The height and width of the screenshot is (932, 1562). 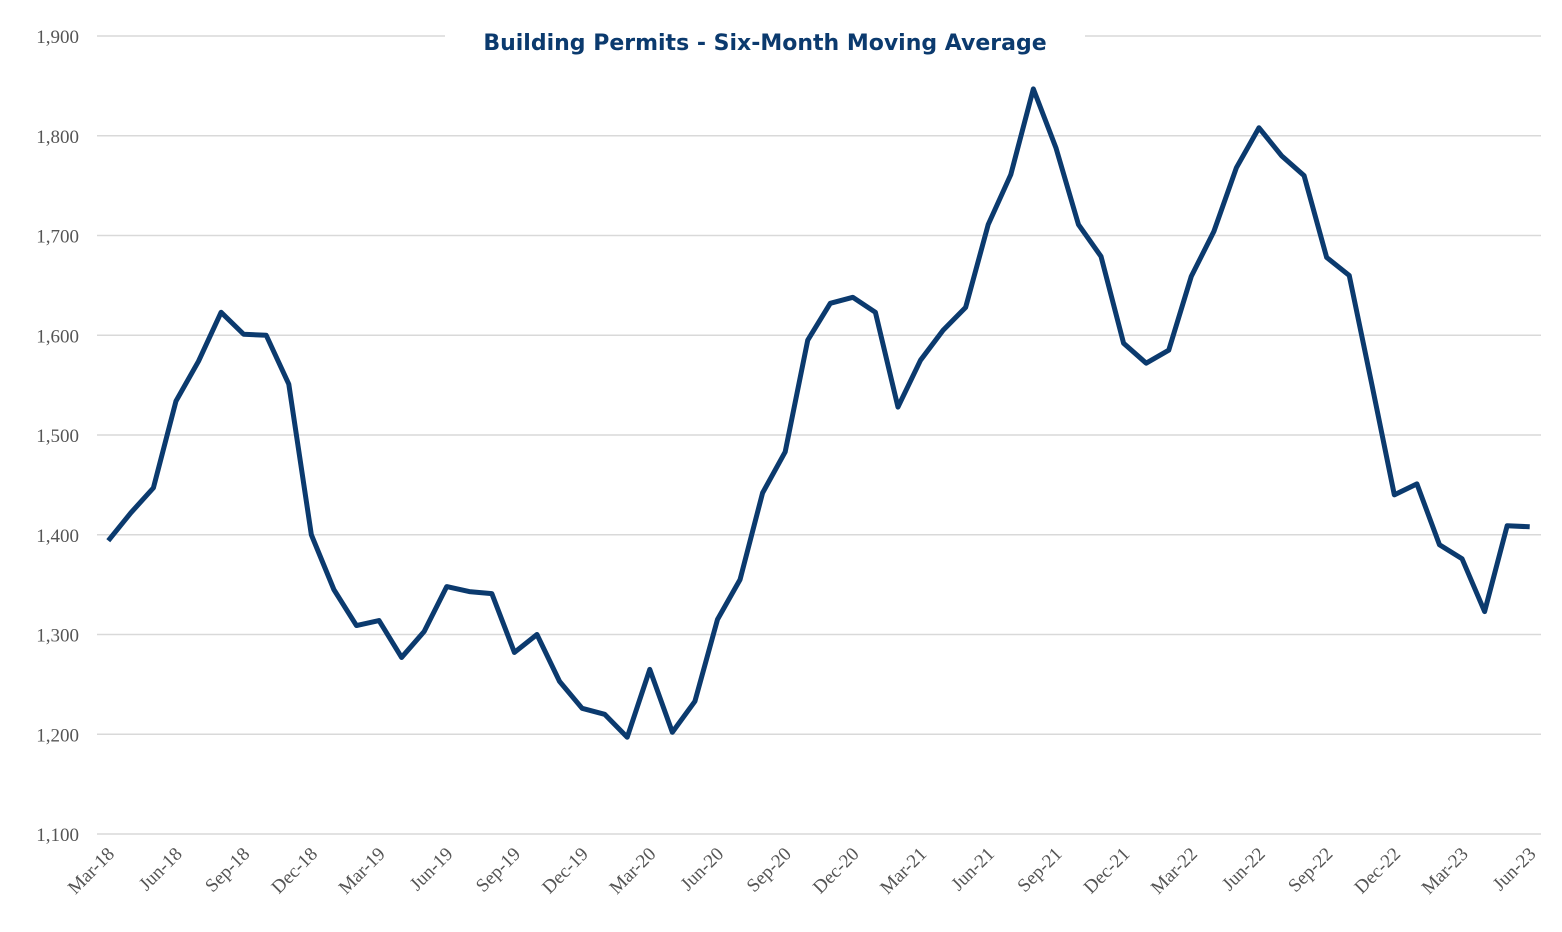 What do you see at coordinates (836, 871) in the screenshot?
I see `x-tick-label: Dec-20` at bounding box center [836, 871].